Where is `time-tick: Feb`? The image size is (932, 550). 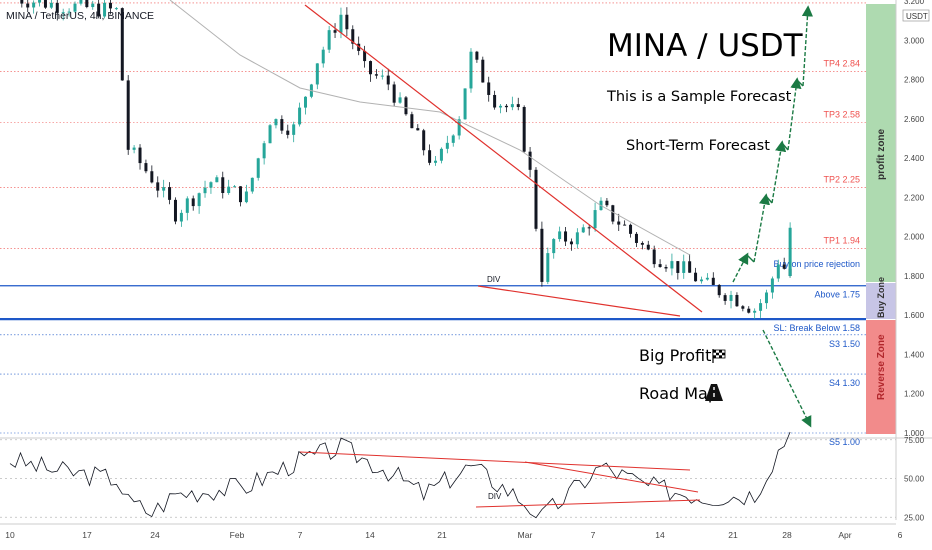
time-tick: Feb is located at coordinates (237, 535).